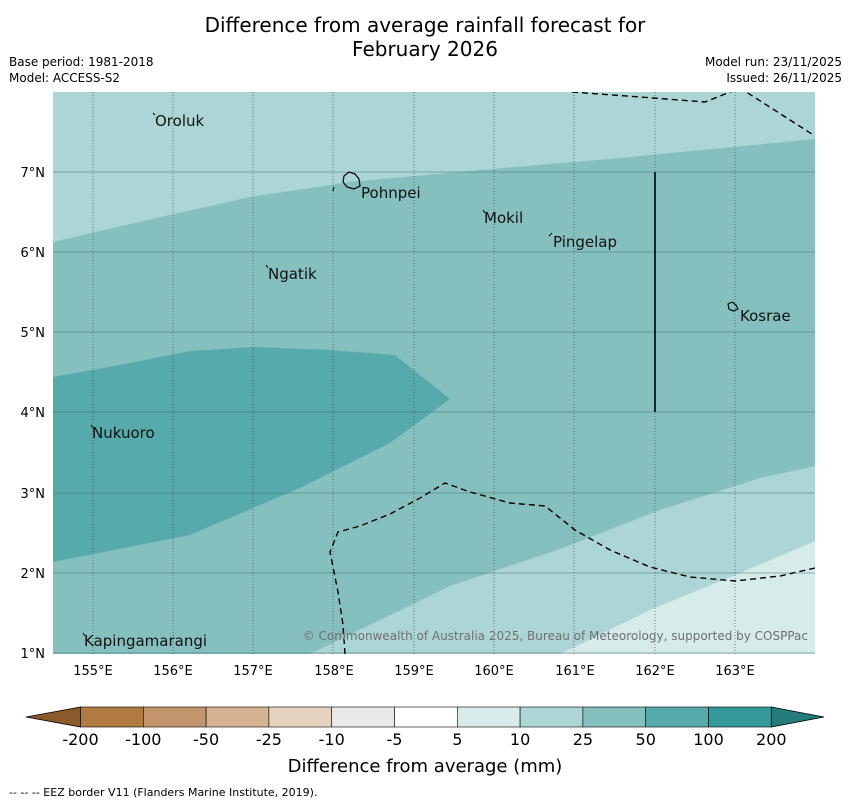 The width and height of the screenshot is (850, 804). I want to click on colorbar-tick: -200, so click(80, 739).